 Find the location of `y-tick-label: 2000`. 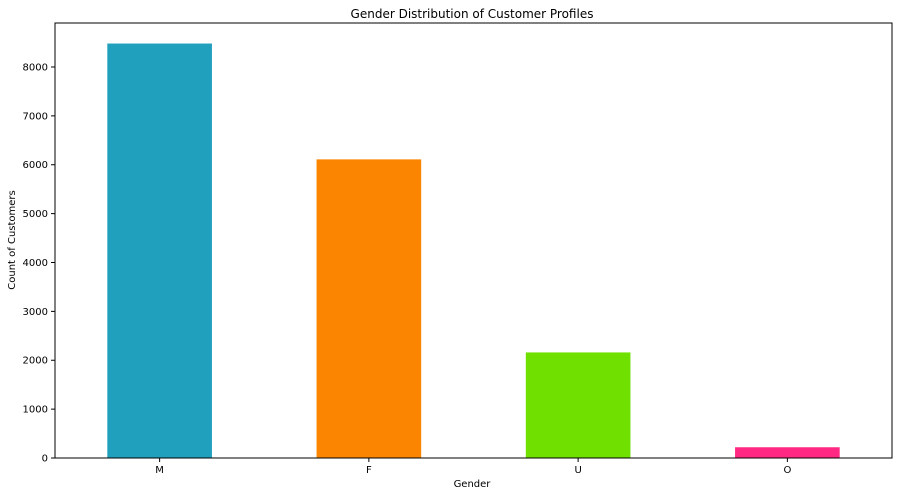

y-tick-label: 2000 is located at coordinates (35, 361).